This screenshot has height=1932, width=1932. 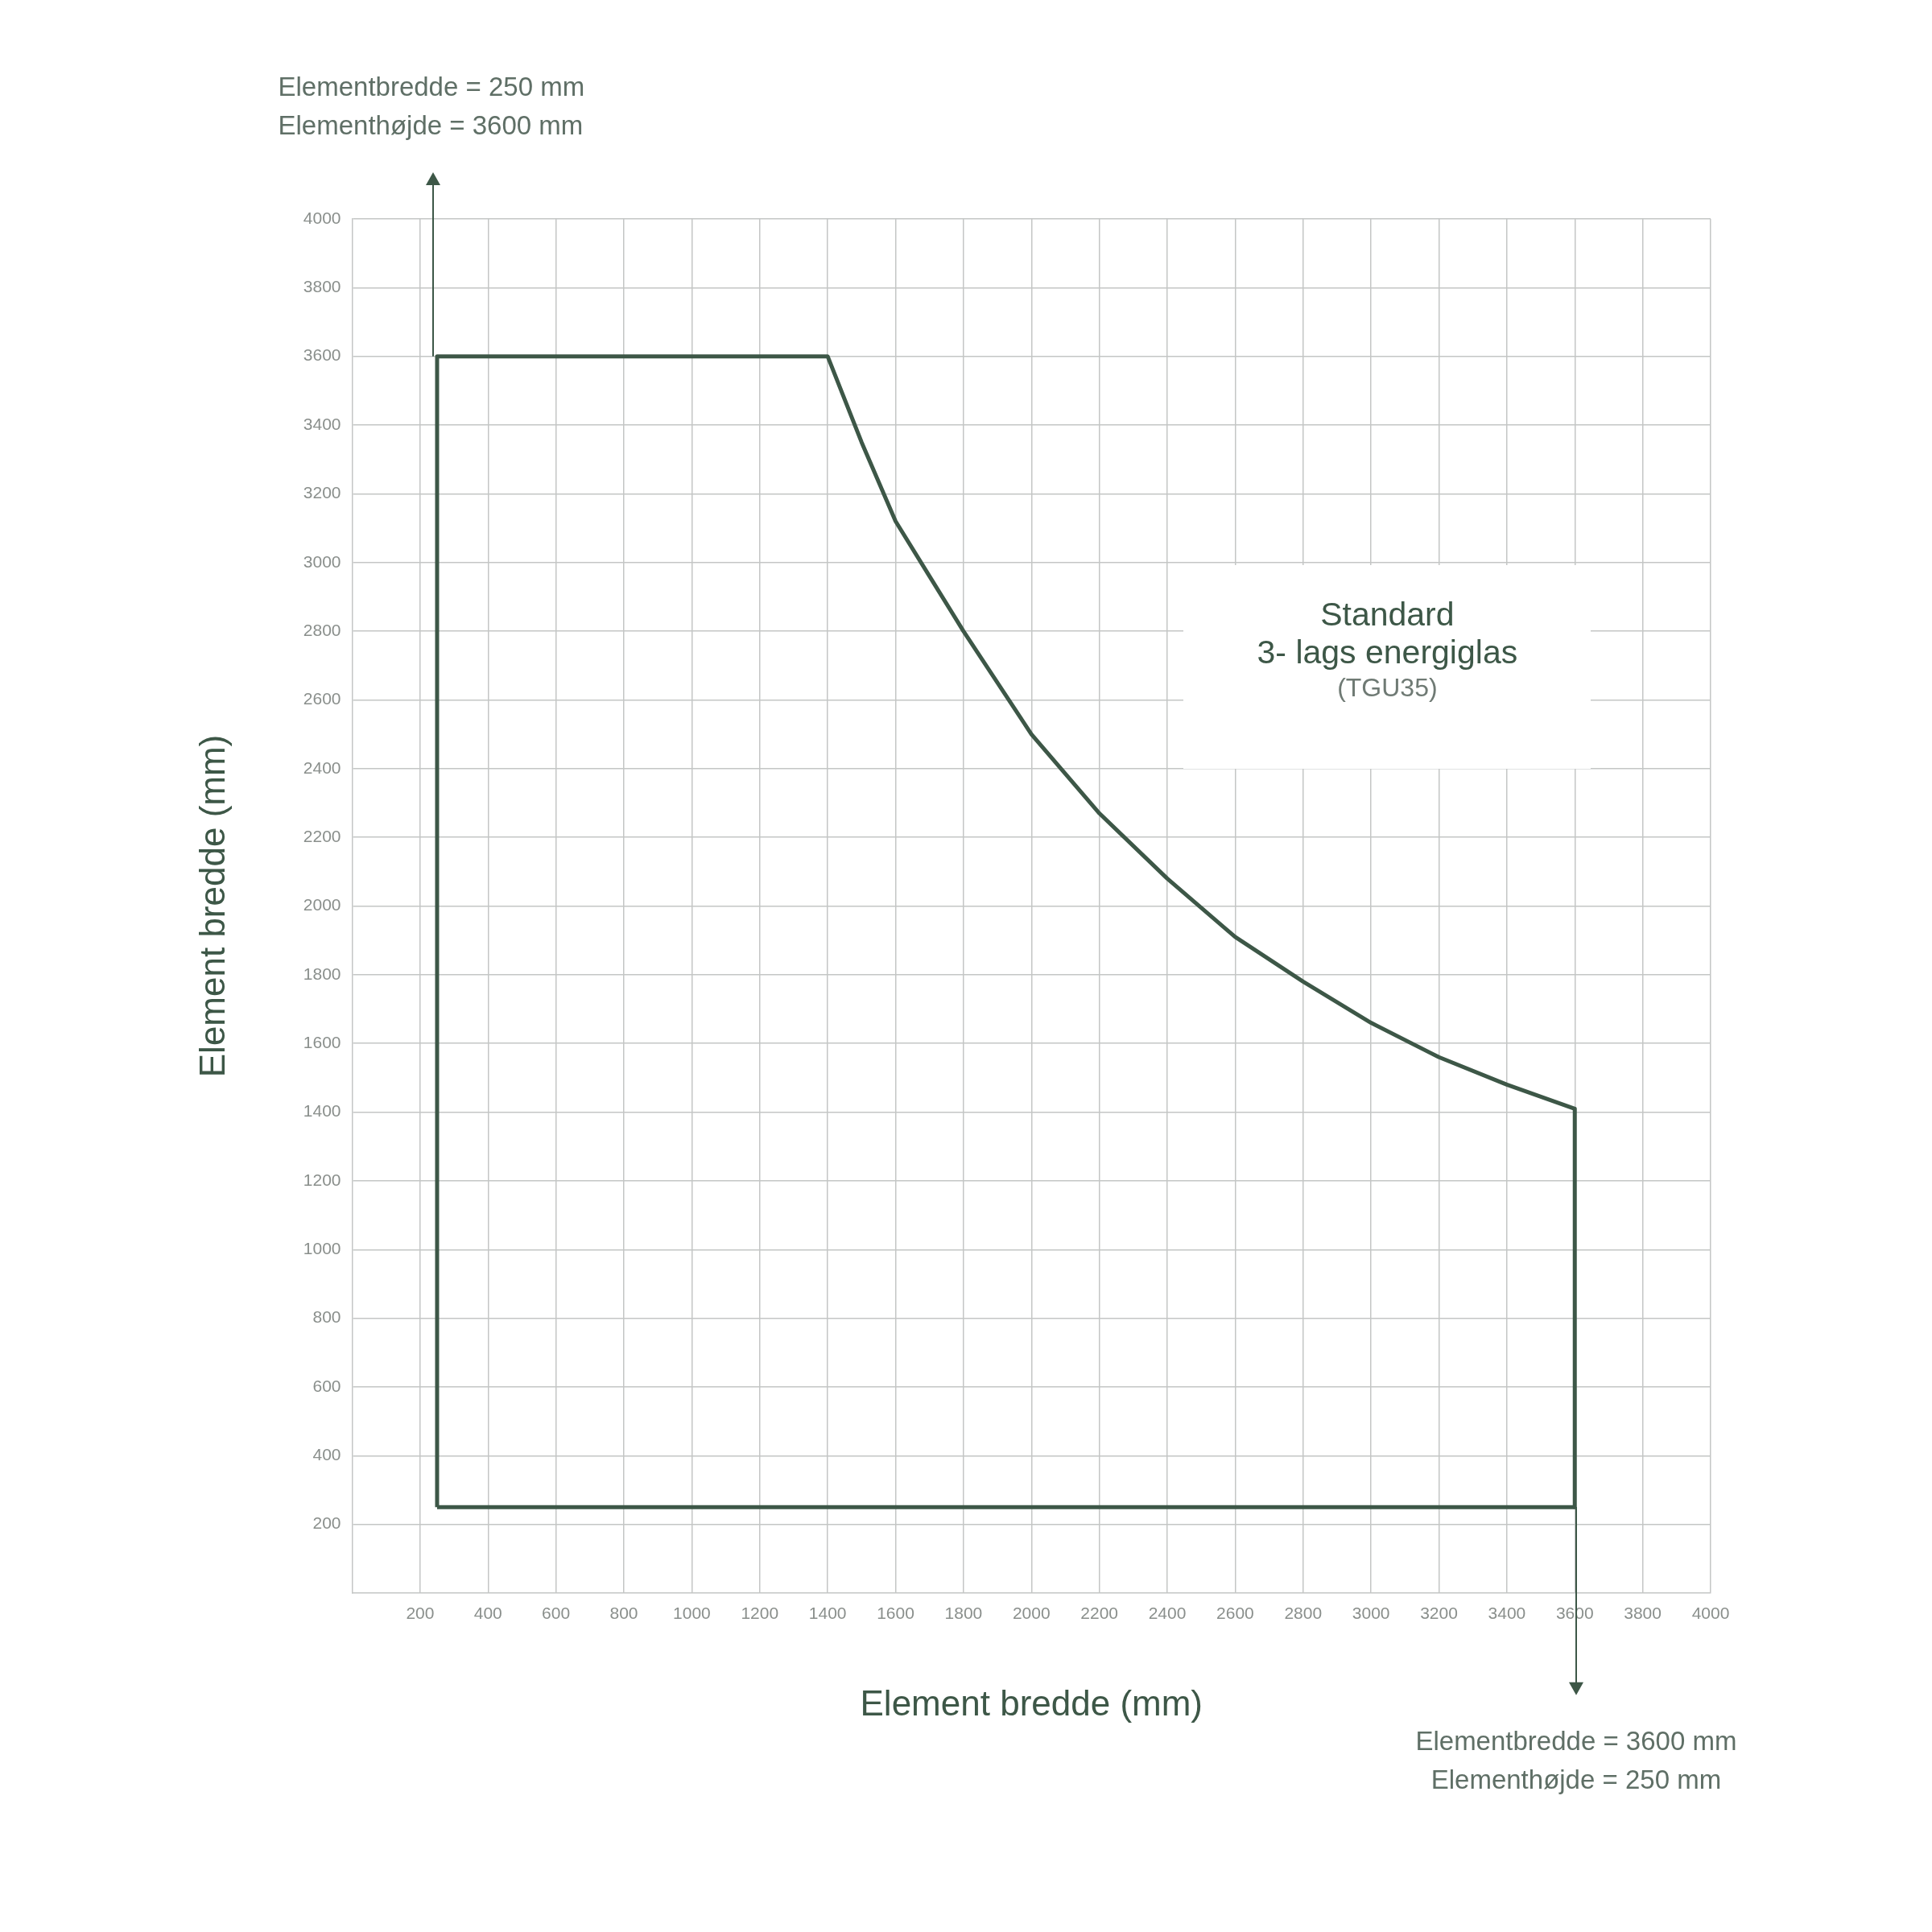 What do you see at coordinates (556, 1613) in the screenshot?
I see `x-tick-label: 600` at bounding box center [556, 1613].